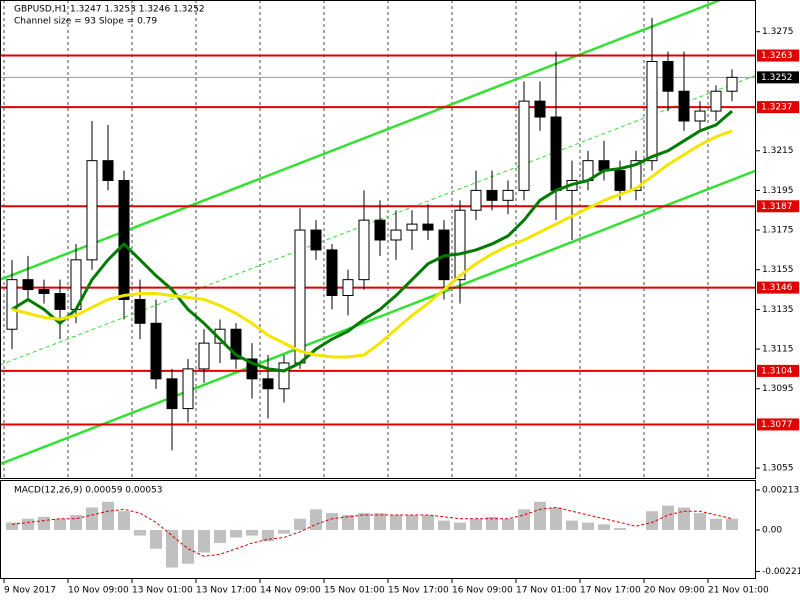 This screenshot has width=800, height=600. What do you see at coordinates (778, 32) in the screenshot?
I see `y-tick-label: 1.3275` at bounding box center [778, 32].